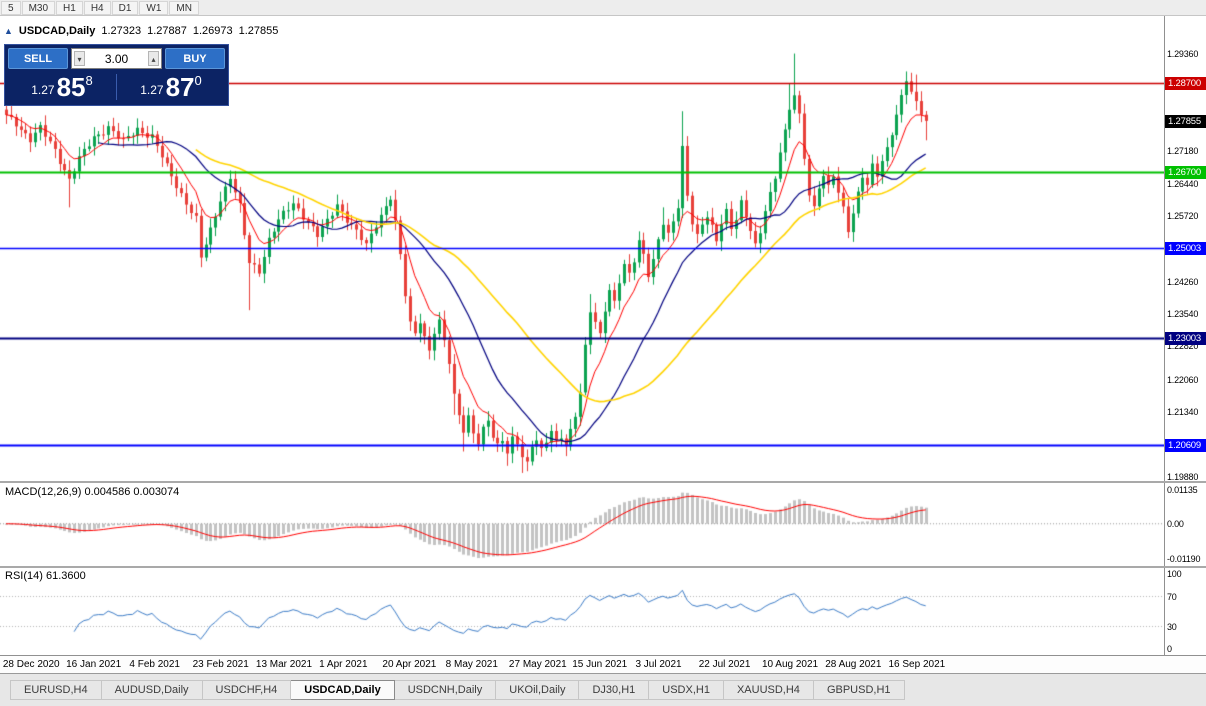  What do you see at coordinates (154, 664) in the screenshot?
I see `time-label: 4 Feb 2021` at bounding box center [154, 664].